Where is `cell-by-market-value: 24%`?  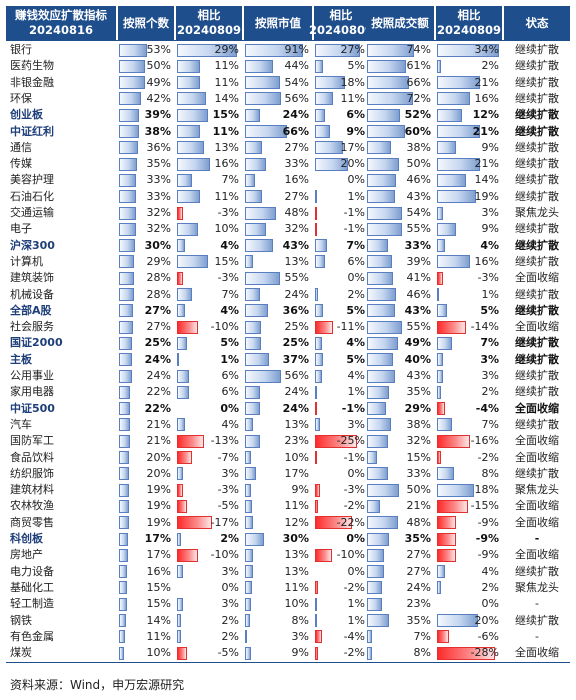 cell-by-market-value: 24% is located at coordinates (296, 294).